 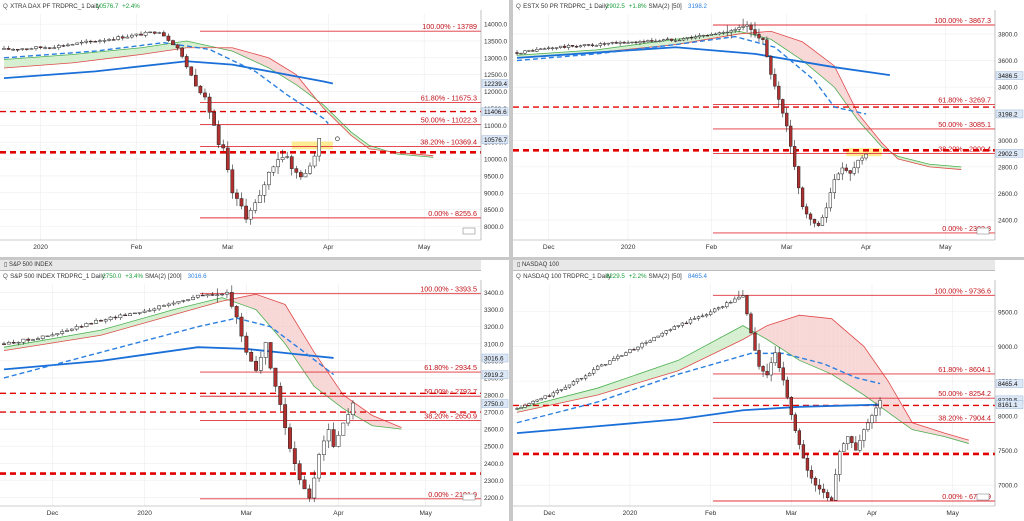 I want to click on spx-scroll-button, so click(x=469, y=497).